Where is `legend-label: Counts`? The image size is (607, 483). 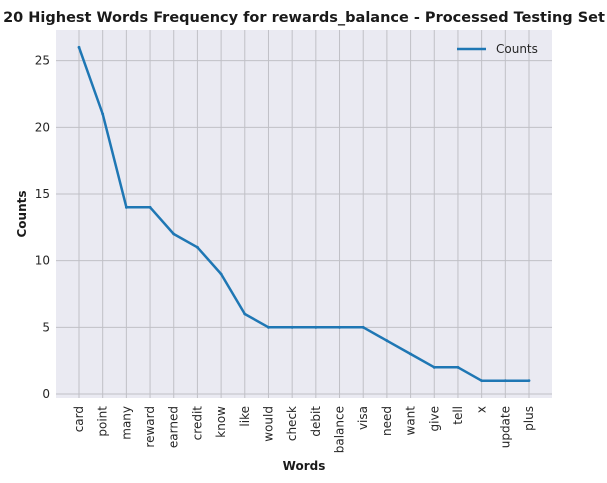
legend-label: Counts is located at coordinates (517, 49).